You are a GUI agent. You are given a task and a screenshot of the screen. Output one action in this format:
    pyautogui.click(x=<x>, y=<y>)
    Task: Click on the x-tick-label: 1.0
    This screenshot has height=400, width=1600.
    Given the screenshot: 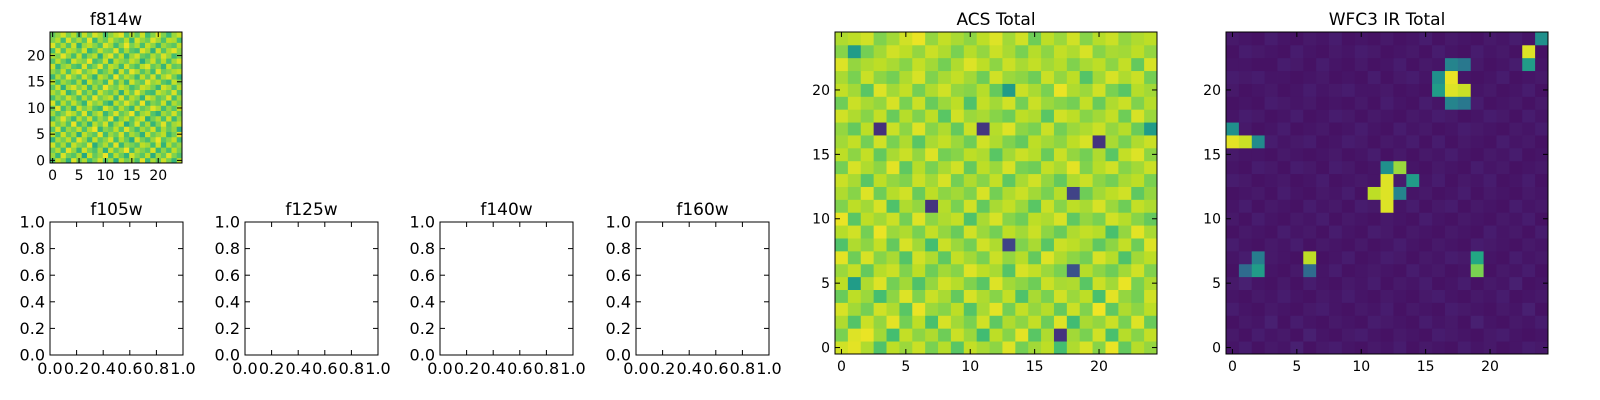 What is the action you would take?
    pyautogui.click(x=572, y=368)
    